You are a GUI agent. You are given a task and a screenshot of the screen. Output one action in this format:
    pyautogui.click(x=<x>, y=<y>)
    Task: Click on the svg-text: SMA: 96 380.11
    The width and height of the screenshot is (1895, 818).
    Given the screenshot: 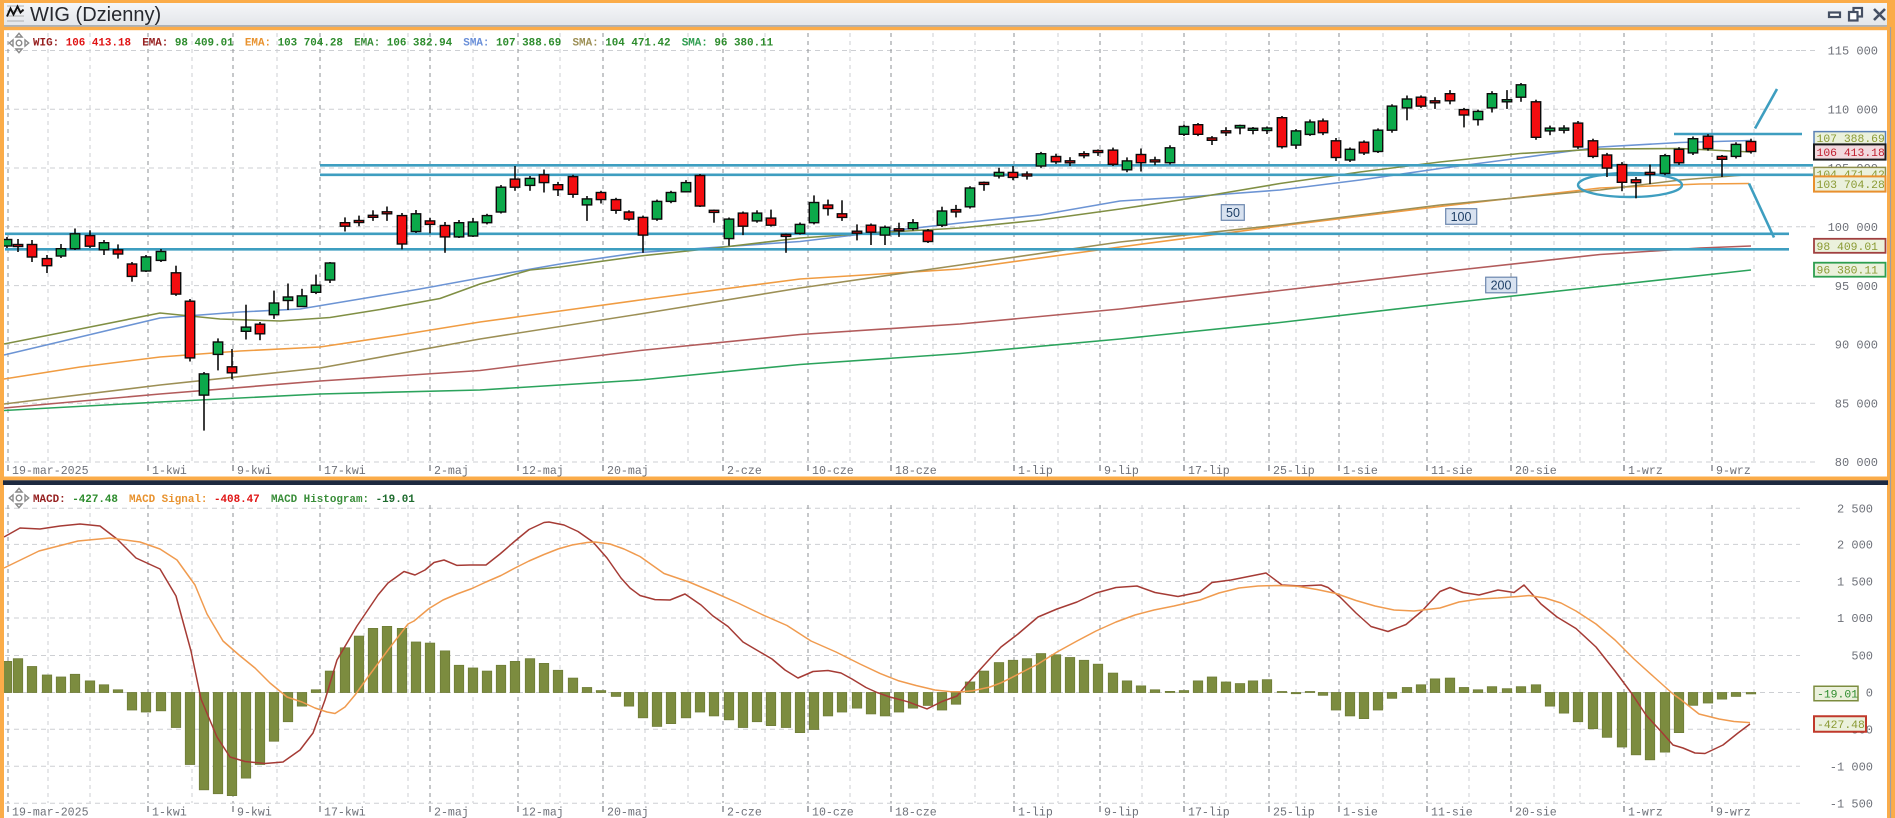 What is the action you would take?
    pyautogui.click(x=728, y=43)
    